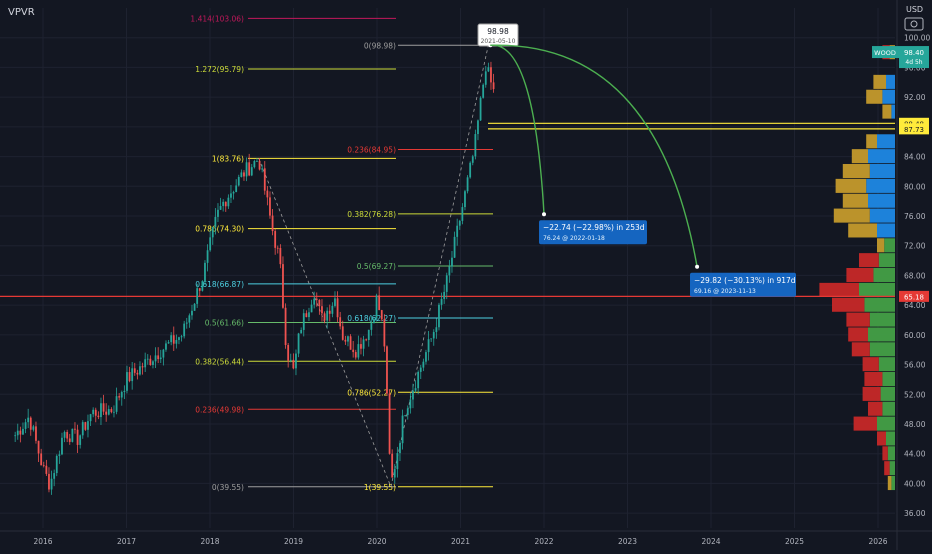 The width and height of the screenshot is (932, 554). Describe the element at coordinates (915, 246) in the screenshot. I see `y-tick-label: 72.00` at that location.